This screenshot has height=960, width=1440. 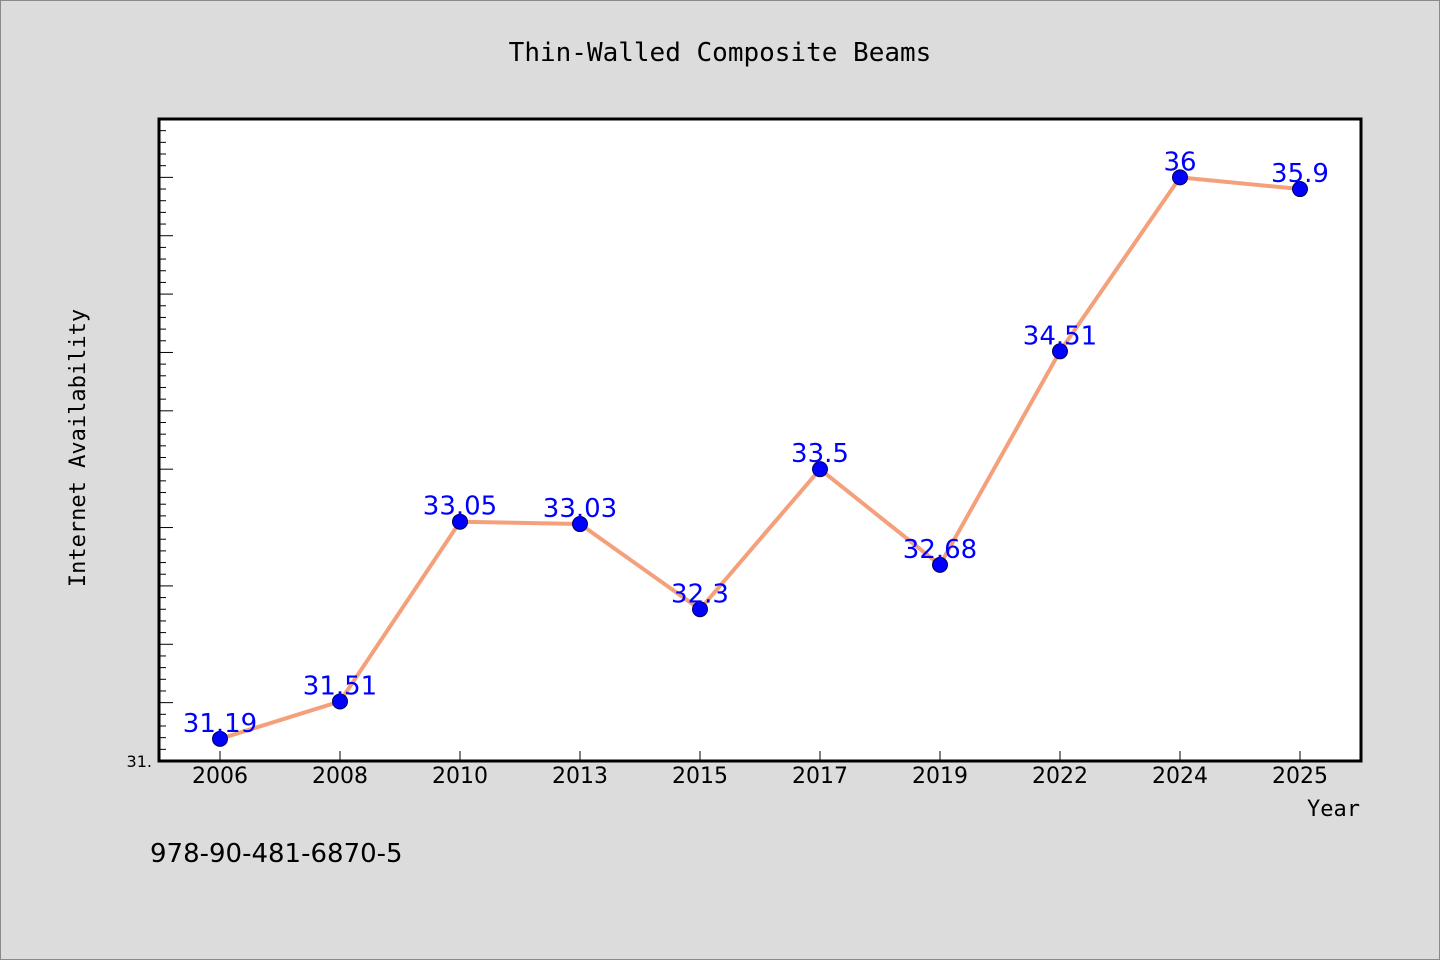 I want to click on chart-title: Thin-Walled Composite Beams, so click(x=720, y=53).